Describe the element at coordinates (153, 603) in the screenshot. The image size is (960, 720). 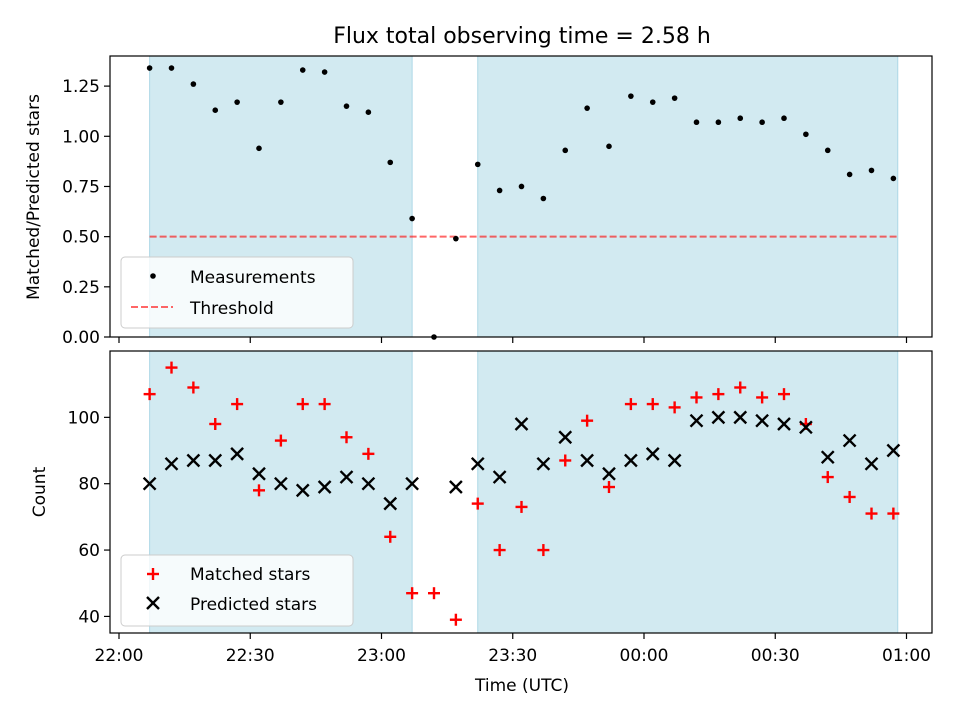
I see `legend-predicted-marker` at that location.